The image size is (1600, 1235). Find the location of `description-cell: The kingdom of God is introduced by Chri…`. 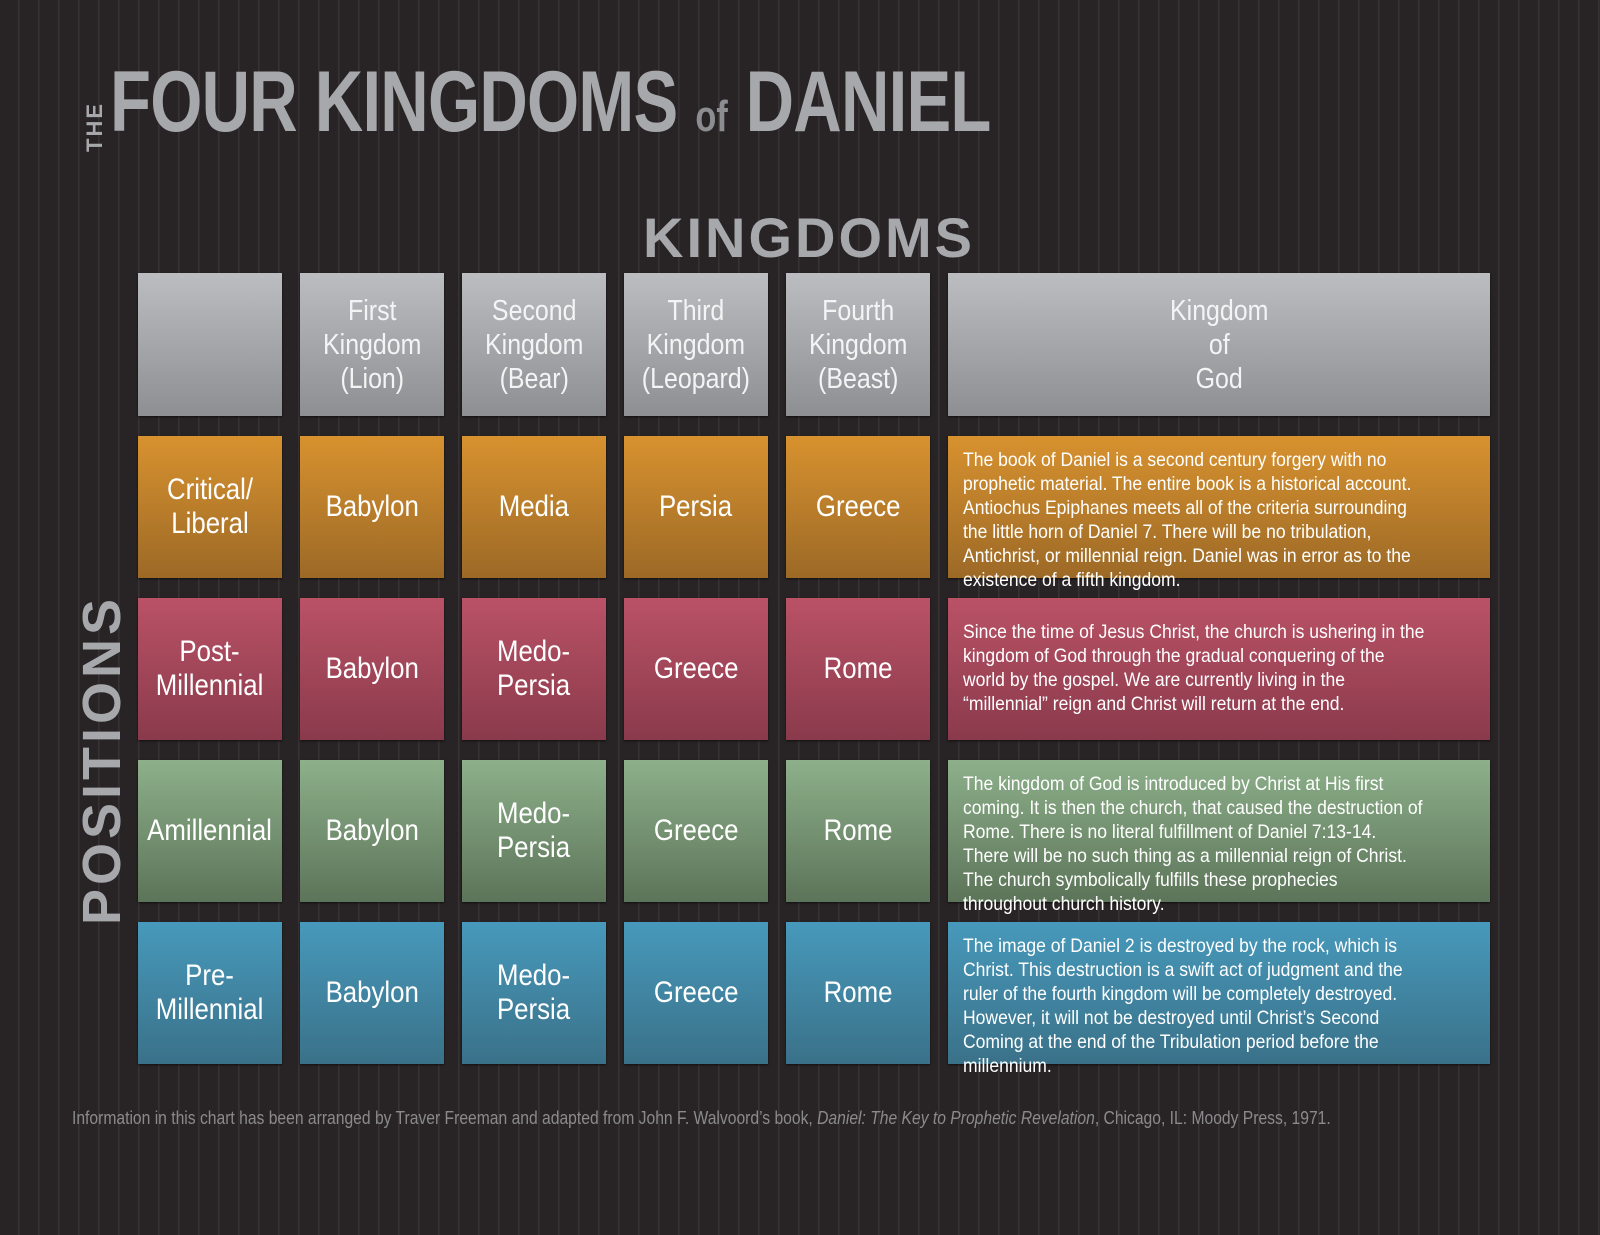

description-cell: The kingdom of God is introduced by Chri… is located at coordinates (1219, 837).